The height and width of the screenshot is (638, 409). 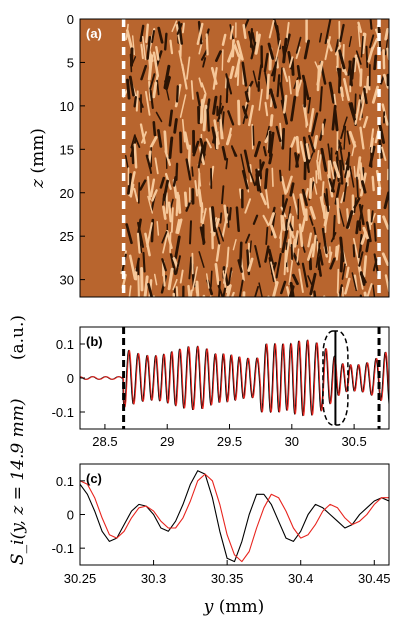 What do you see at coordinates (234, 378) in the screenshot?
I see `panel-b-series-black` at bounding box center [234, 378].